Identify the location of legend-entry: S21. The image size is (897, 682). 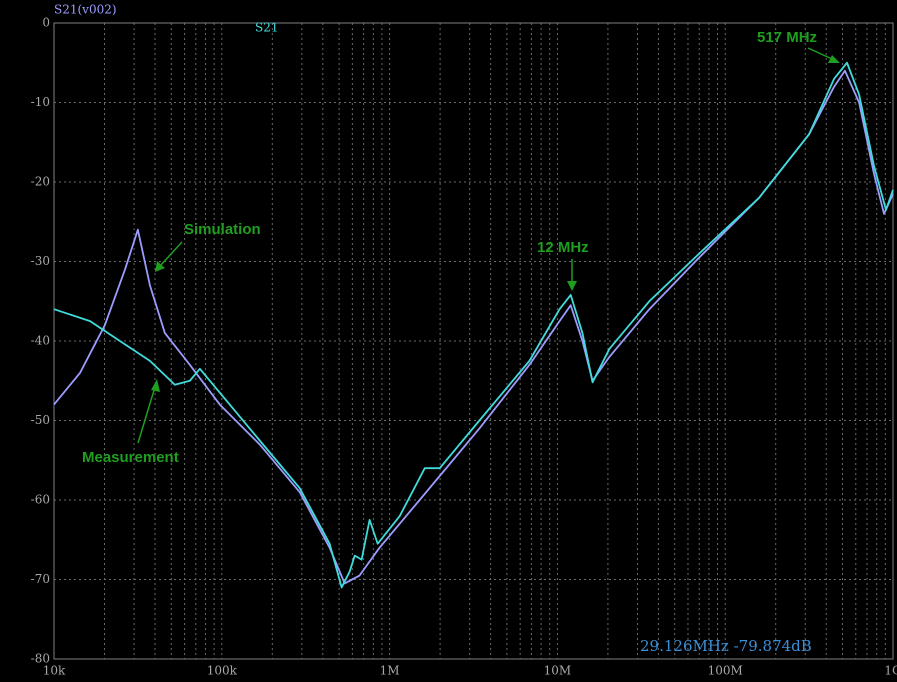
(267, 28).